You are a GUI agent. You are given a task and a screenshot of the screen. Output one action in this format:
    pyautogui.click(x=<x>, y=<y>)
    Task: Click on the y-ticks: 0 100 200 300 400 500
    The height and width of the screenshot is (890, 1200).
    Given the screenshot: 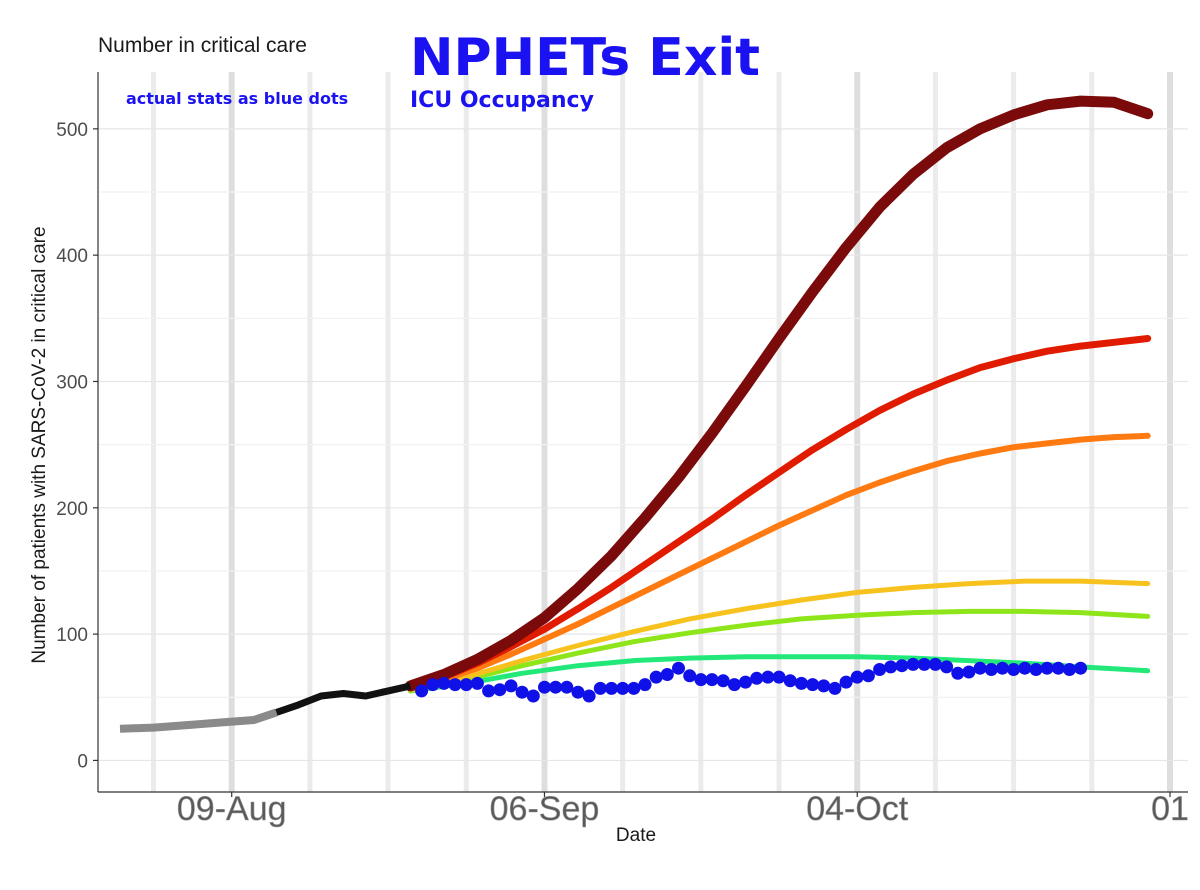 What is the action you would take?
    pyautogui.click(x=77, y=446)
    